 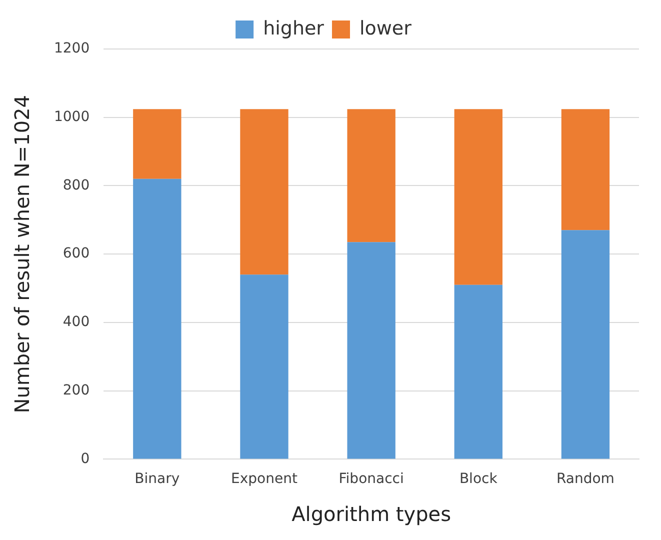 What do you see at coordinates (157, 479) in the screenshot?
I see `x-tick-label: Binary` at bounding box center [157, 479].